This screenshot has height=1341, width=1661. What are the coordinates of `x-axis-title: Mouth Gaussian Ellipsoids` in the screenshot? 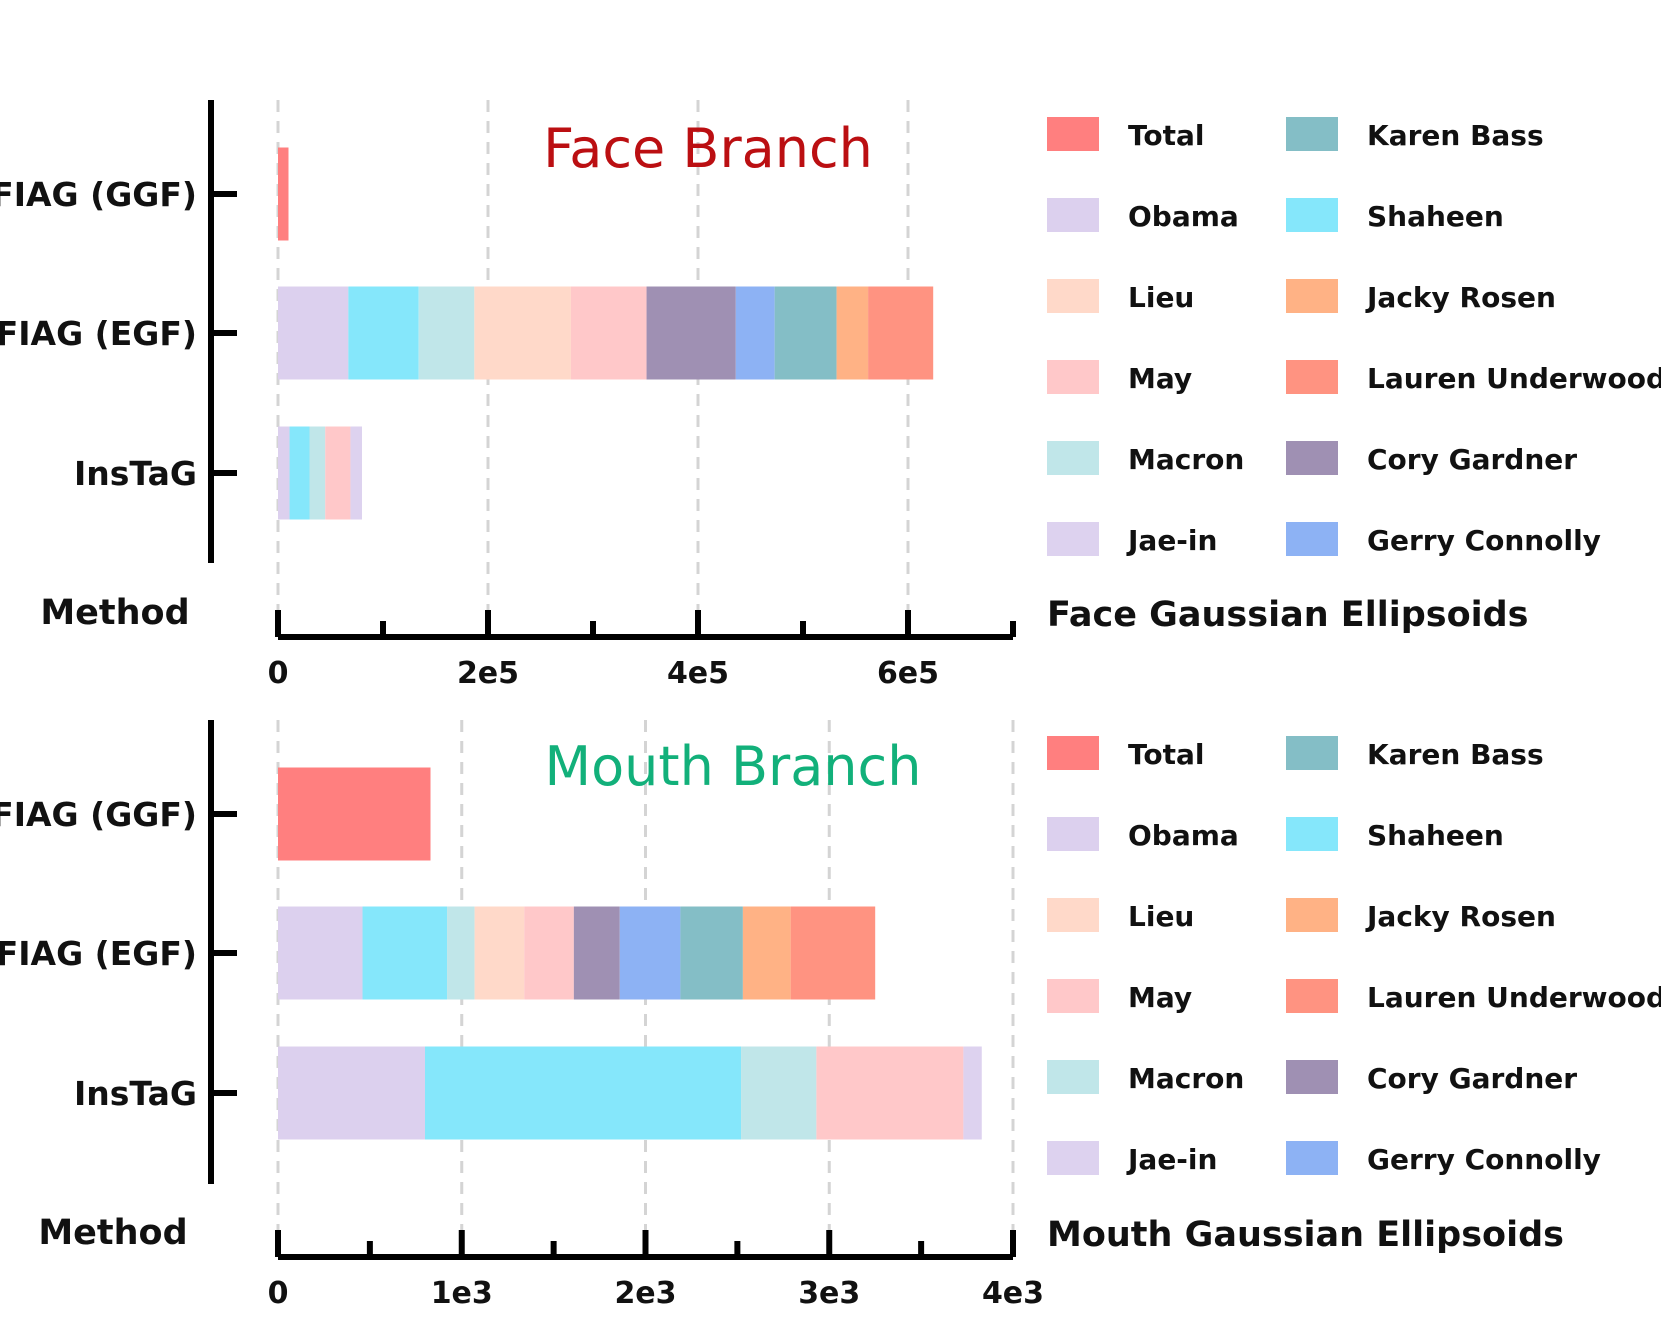 It's located at (1305, 1235).